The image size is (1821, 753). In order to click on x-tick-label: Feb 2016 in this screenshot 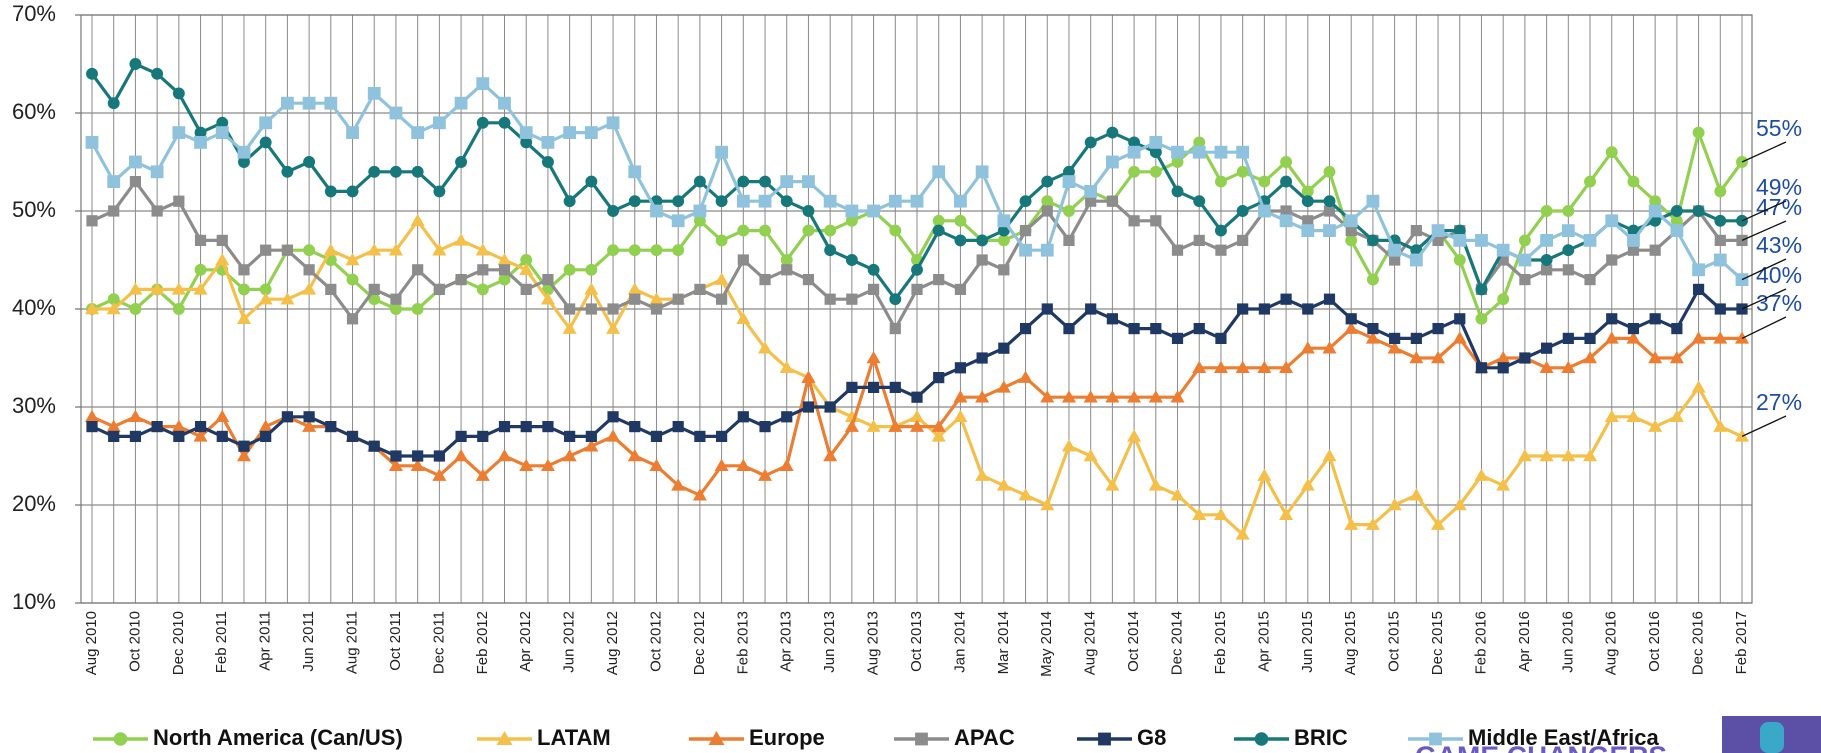, I will do `click(1480, 642)`.